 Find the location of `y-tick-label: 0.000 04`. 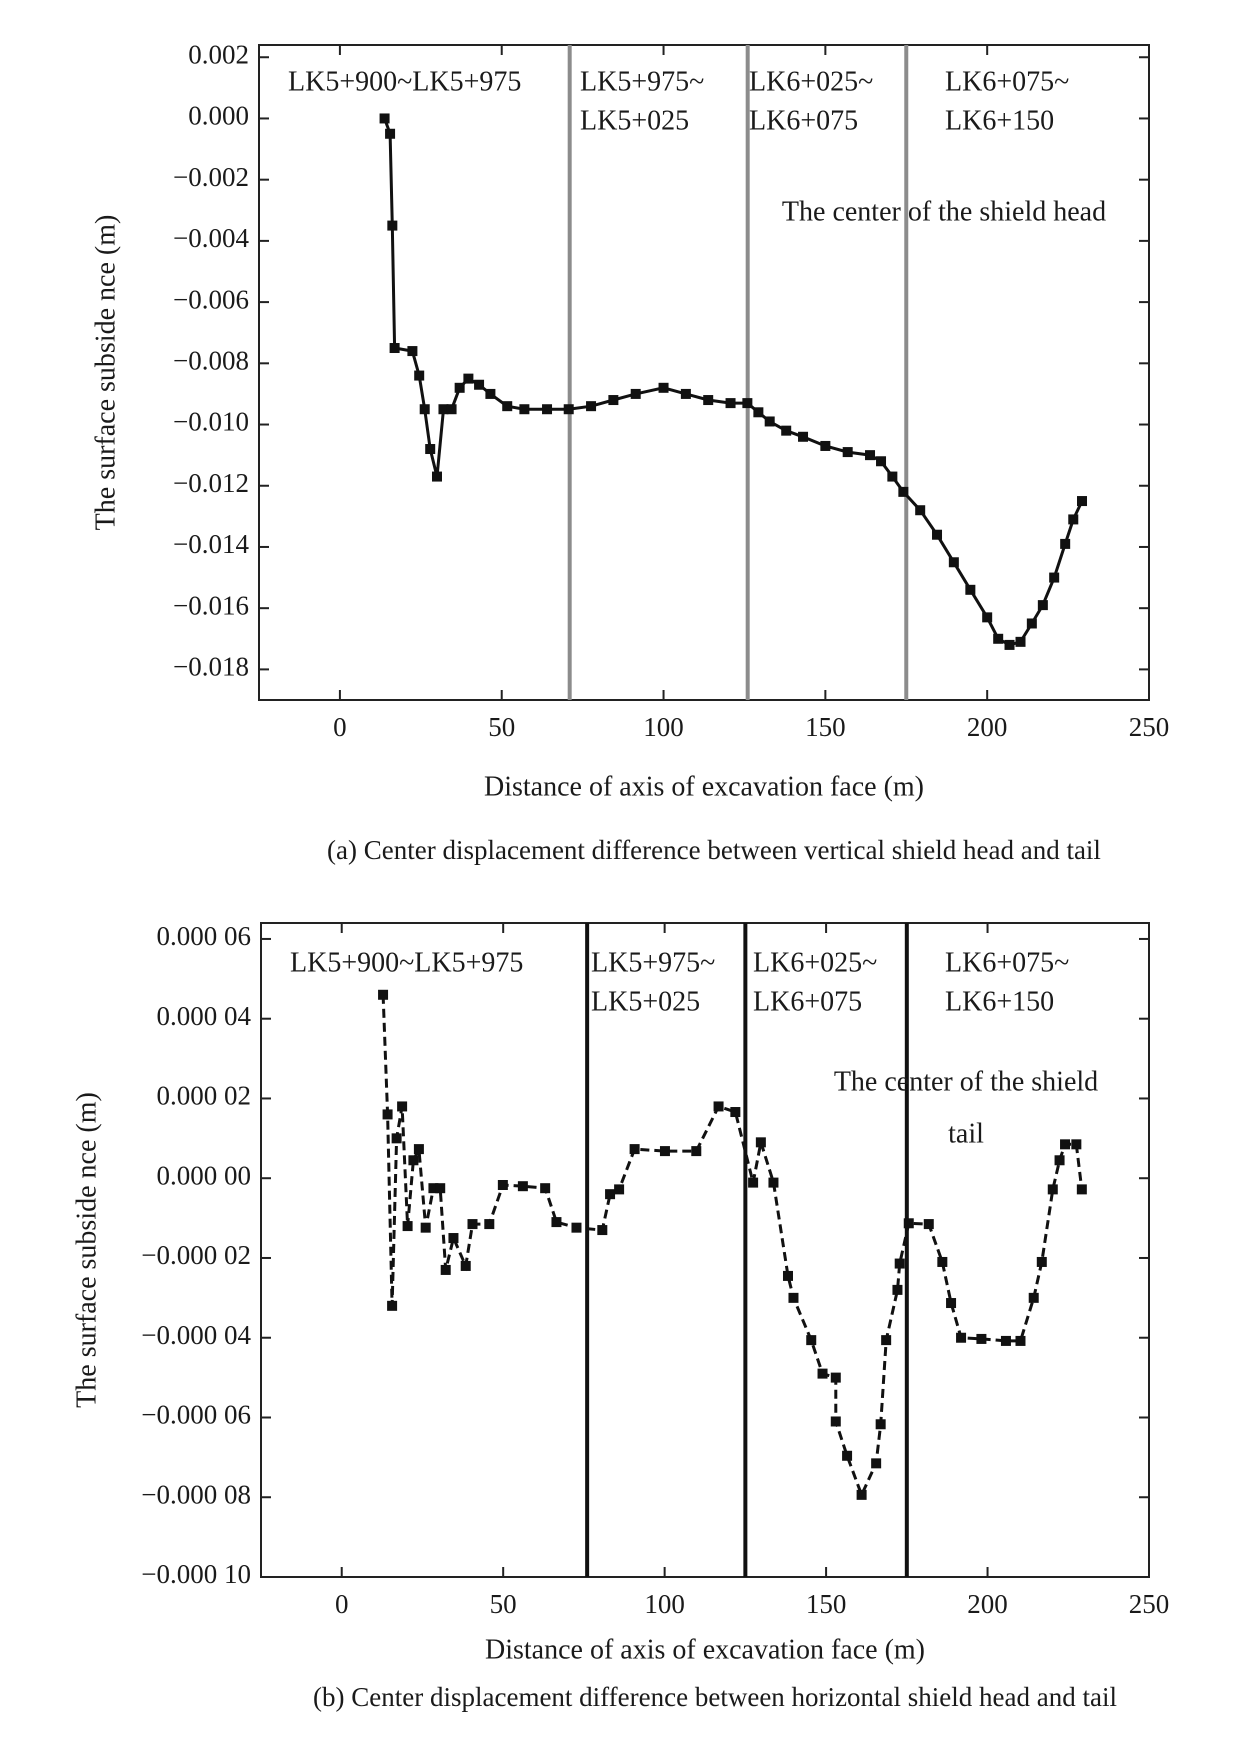

y-tick-label: 0.000 04 is located at coordinates (204, 1016).